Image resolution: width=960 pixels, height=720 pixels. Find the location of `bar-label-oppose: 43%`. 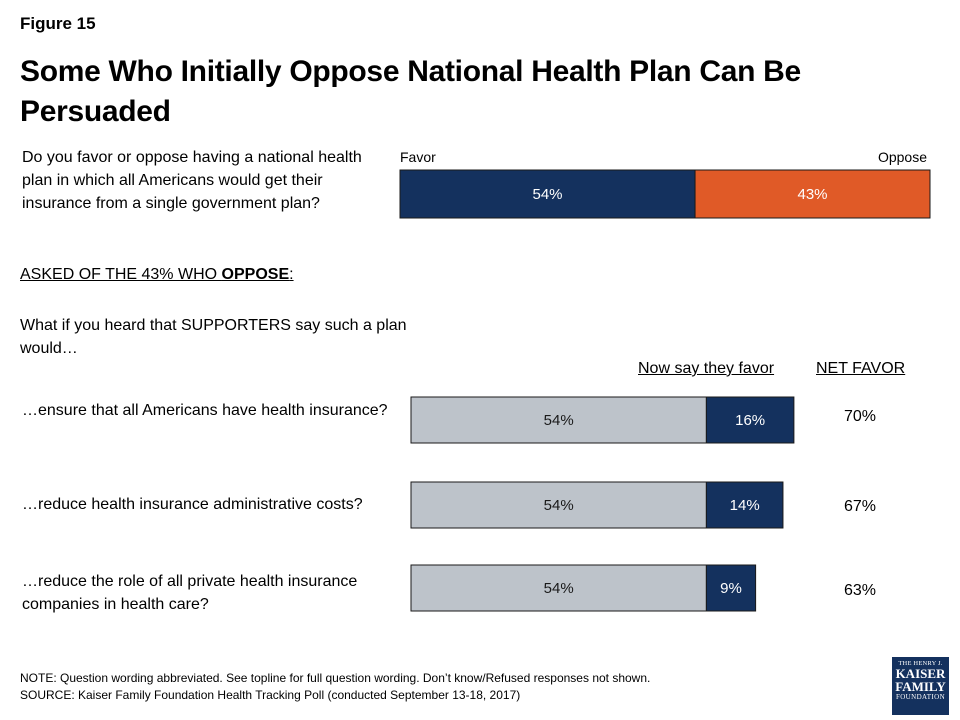

bar-label-oppose: 43% is located at coordinates (813, 194).